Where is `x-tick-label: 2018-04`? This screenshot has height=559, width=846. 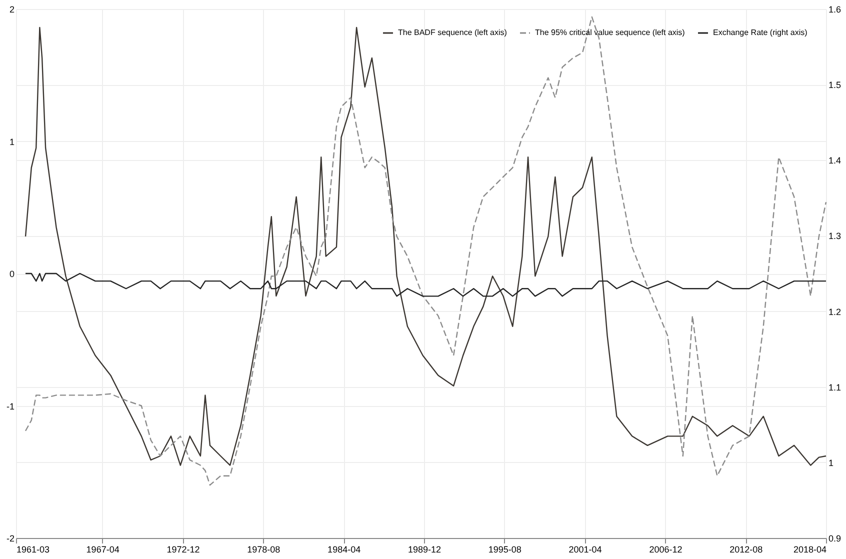
x-tick-label: 2018-04 is located at coordinates (809, 549).